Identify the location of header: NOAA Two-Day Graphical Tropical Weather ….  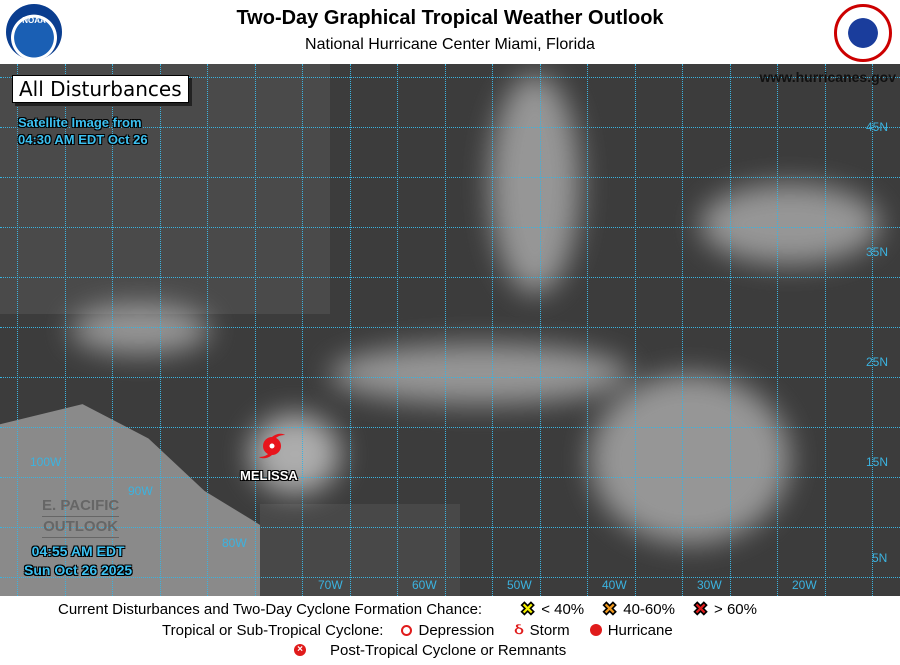
(450, 32).